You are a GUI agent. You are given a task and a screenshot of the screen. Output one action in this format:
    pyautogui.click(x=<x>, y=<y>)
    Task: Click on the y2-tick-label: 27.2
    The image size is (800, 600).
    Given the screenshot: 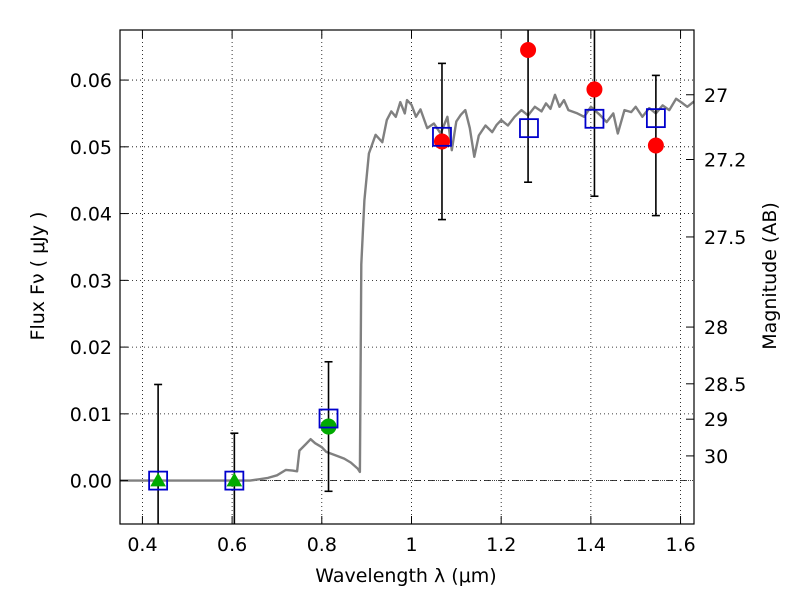 What is the action you would take?
    pyautogui.click(x=725, y=161)
    